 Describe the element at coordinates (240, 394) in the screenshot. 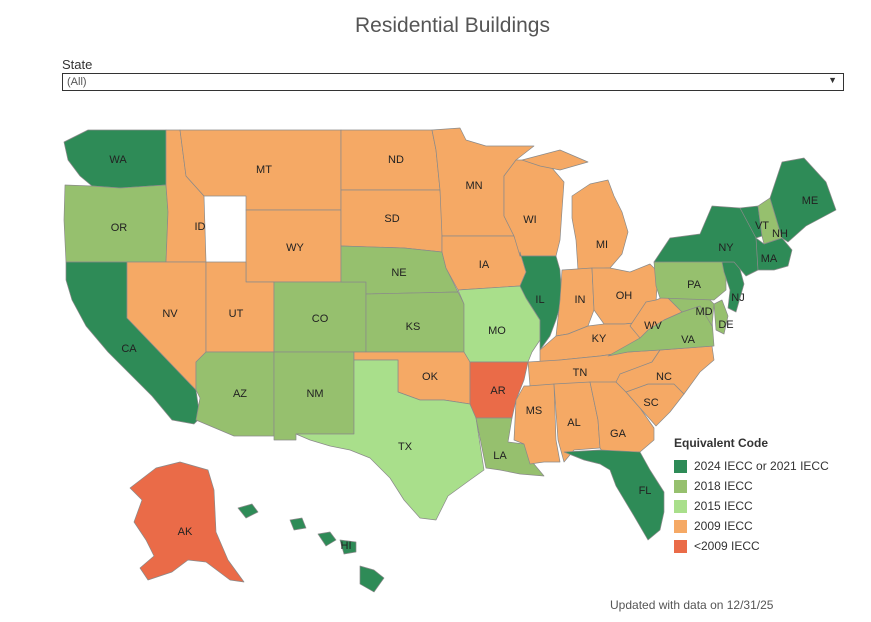

I see `state-label-az: AZ` at that location.